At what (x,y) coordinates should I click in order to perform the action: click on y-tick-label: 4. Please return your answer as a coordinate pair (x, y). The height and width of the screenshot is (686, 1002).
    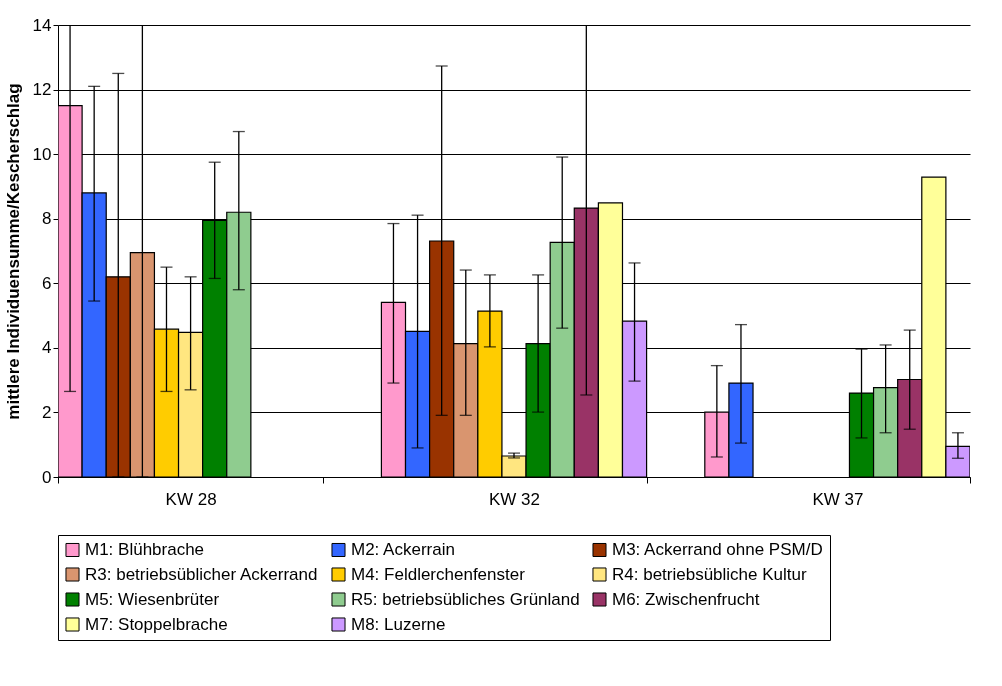
    Looking at the image, I should click on (47, 348).